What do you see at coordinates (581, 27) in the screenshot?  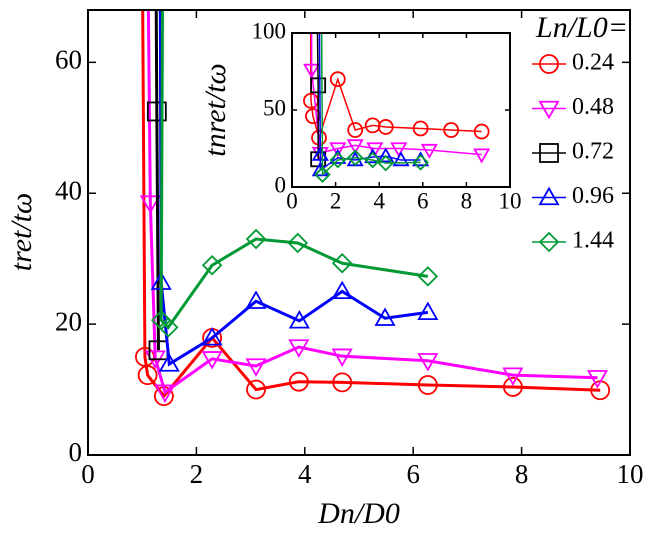 I see `legend-title: Ln/L0=` at bounding box center [581, 27].